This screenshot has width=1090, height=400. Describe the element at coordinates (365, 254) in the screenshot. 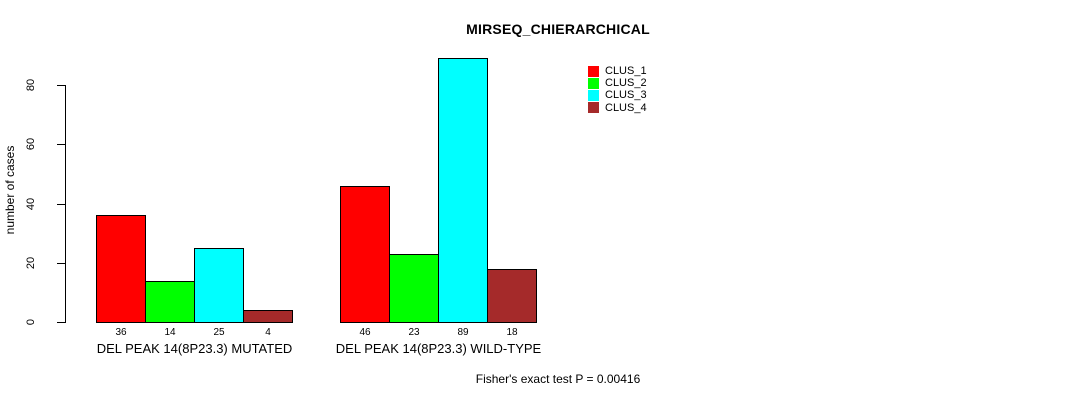

I see `bar-clus_1-group2` at that location.